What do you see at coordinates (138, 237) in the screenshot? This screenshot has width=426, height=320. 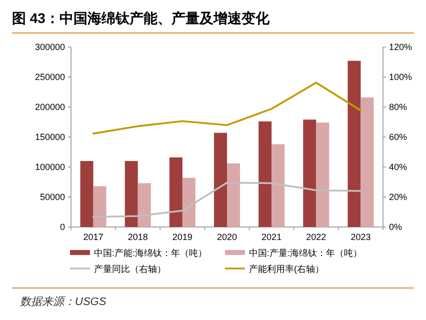 I see `x-tick-label: 2018` at bounding box center [138, 237].